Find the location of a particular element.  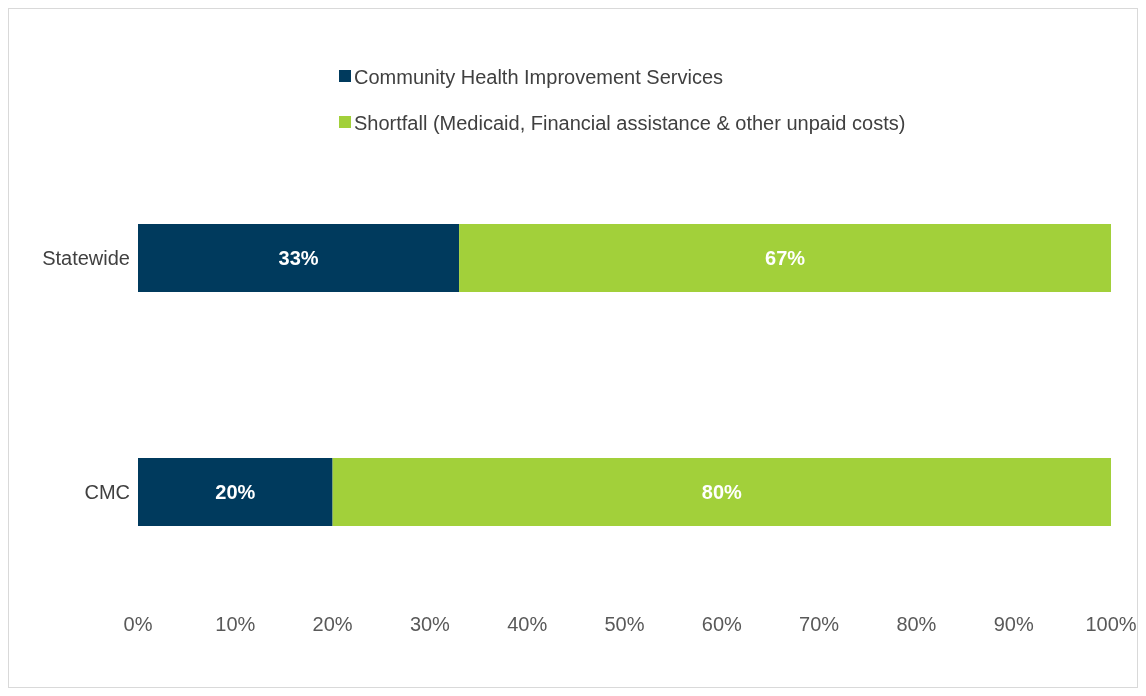

x-tick-label: 100% is located at coordinates (1111, 624).